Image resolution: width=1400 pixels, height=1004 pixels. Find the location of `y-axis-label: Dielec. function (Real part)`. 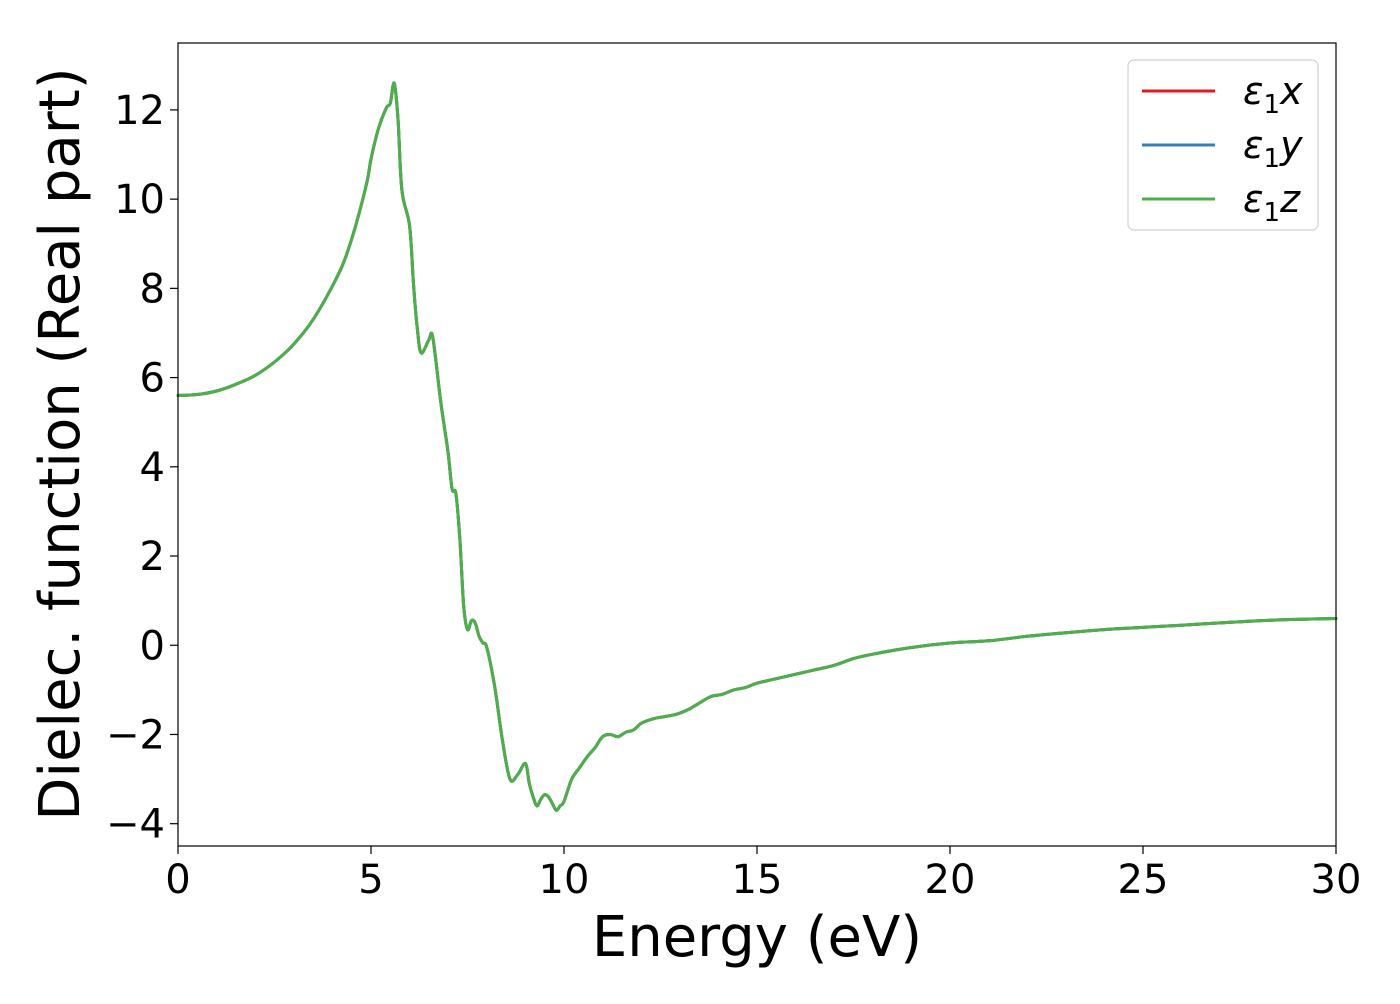

y-axis-label: Dielec. function (Real part) is located at coordinates (60, 443).